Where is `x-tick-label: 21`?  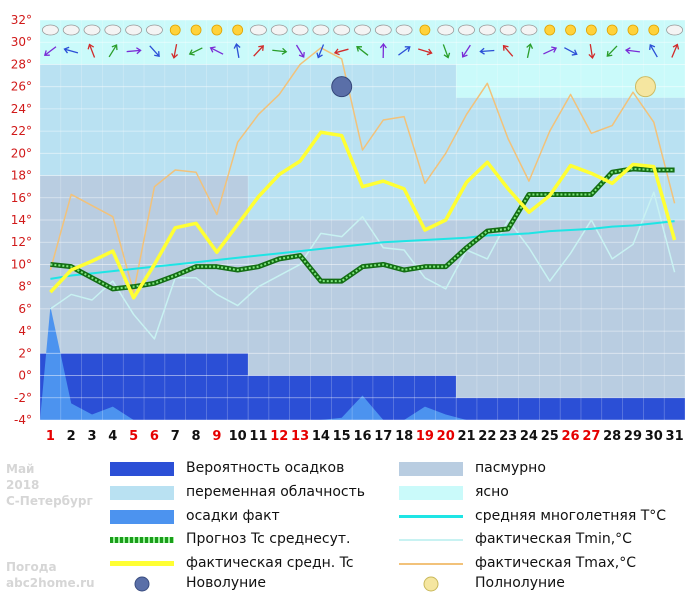
x-tick-label: 21 is located at coordinates (466, 436).